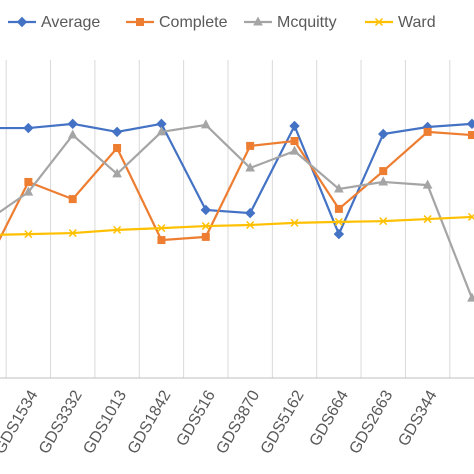 This screenshot has height=474, width=474. I want to click on x-tick-label: GDS664, so click(329, 419).